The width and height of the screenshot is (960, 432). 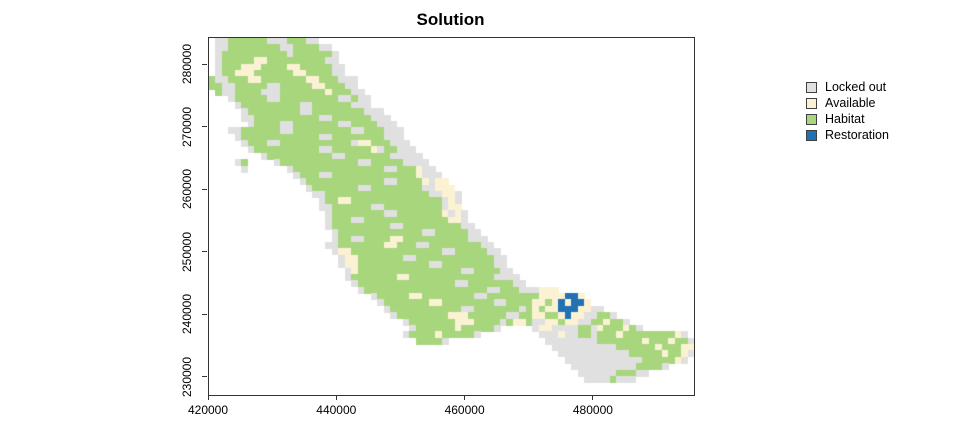 I want to click on x-axis-tick-label: 460000, so click(x=464, y=410).